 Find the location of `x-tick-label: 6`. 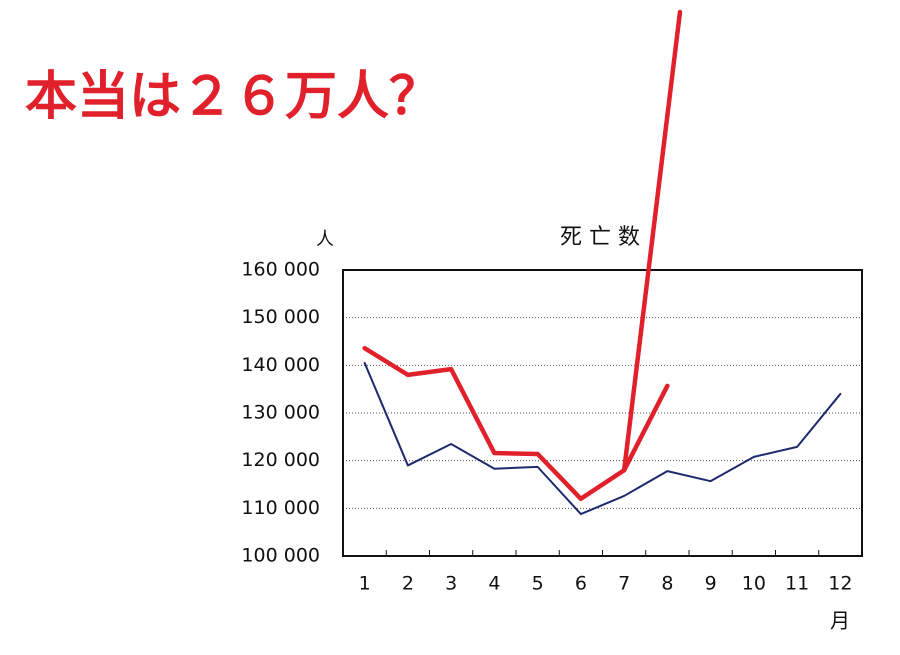

x-tick-label: 6 is located at coordinates (581, 584).